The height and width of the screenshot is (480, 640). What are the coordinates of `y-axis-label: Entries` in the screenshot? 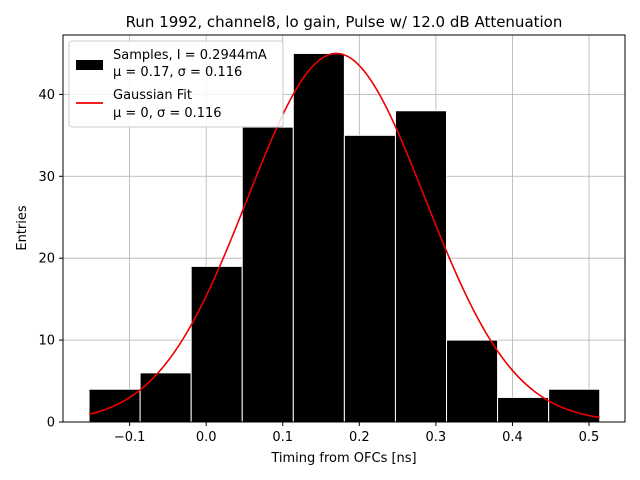 It's located at (22, 228).